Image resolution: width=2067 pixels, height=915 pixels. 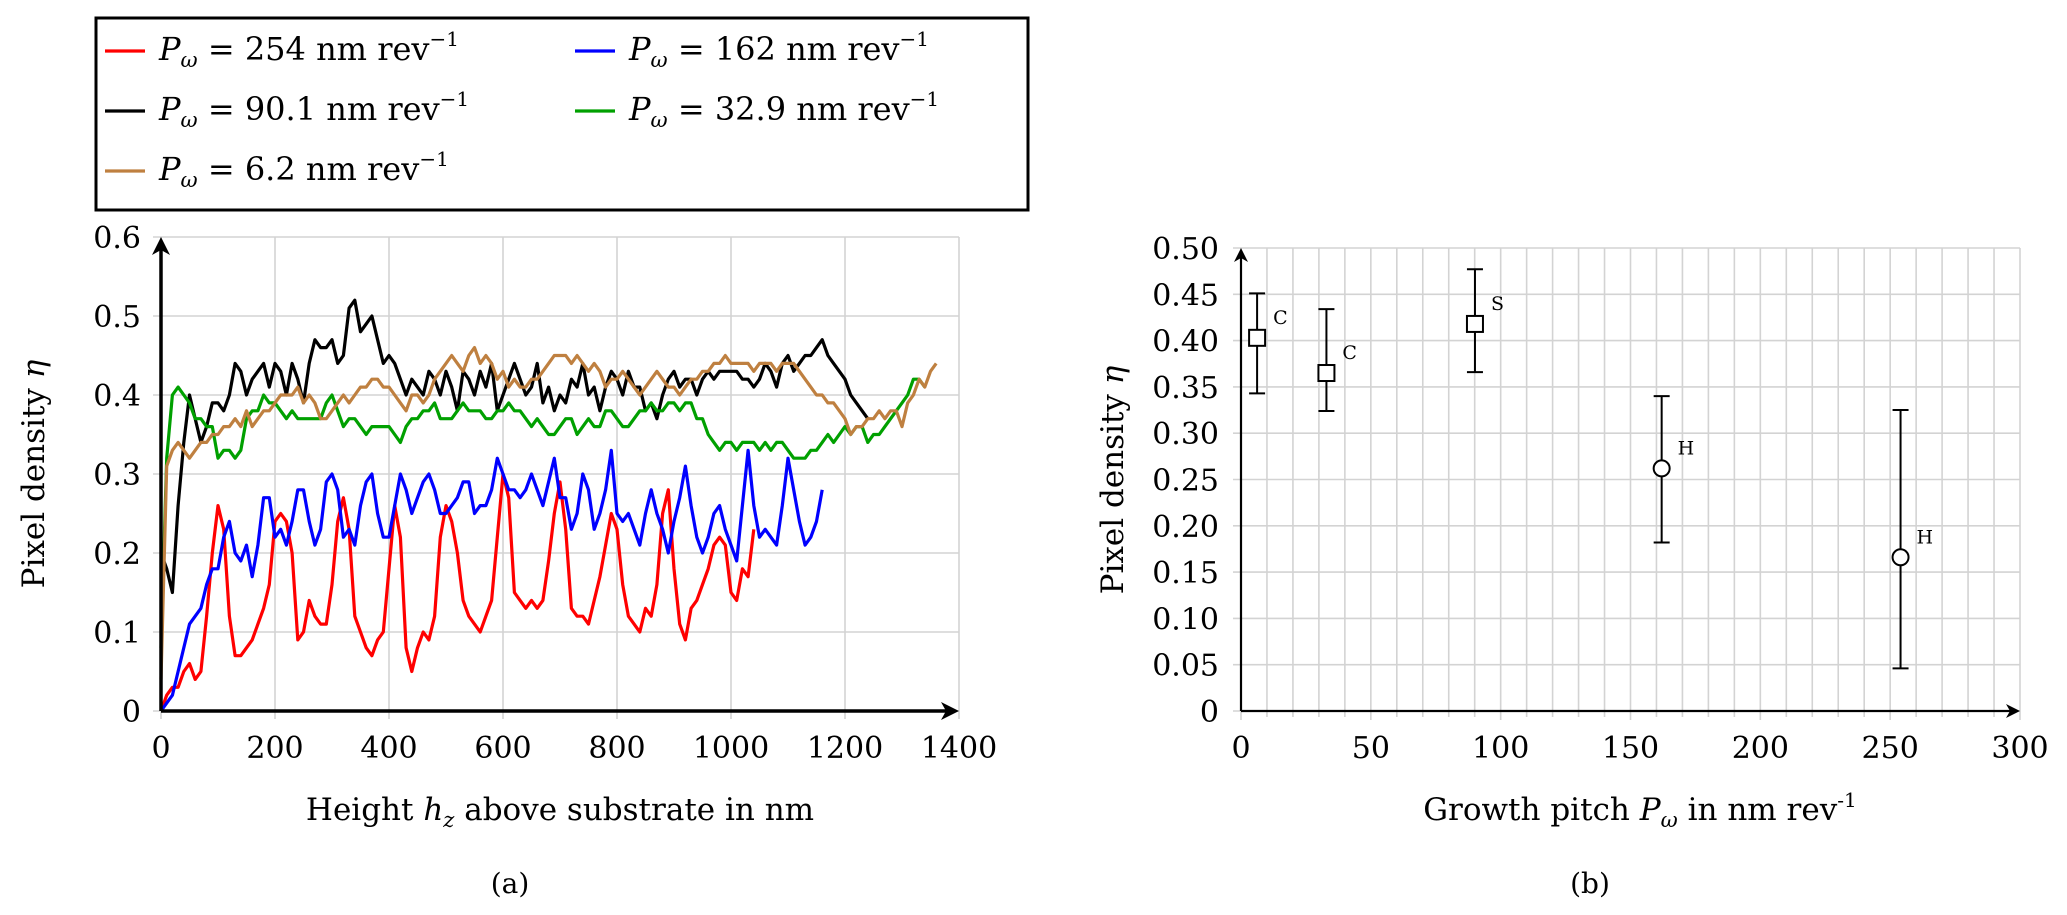 I want to click on chart-a-y-tick-labels: 0 0.1 0.2 0.3 0.4 0.5 0.6, so click(x=117, y=475).